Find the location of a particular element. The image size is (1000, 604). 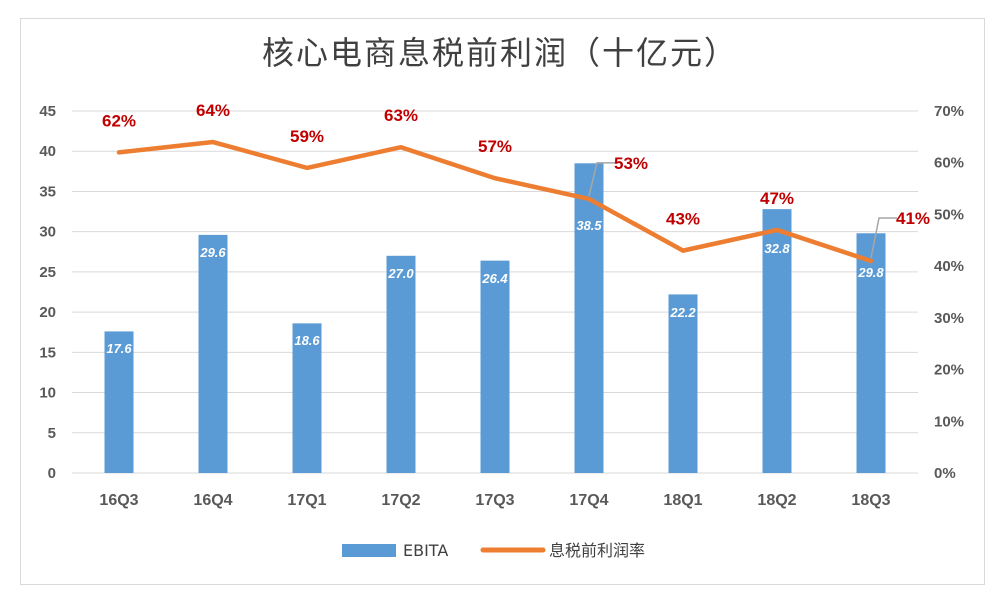

bar-18Q2 is located at coordinates (777, 341).